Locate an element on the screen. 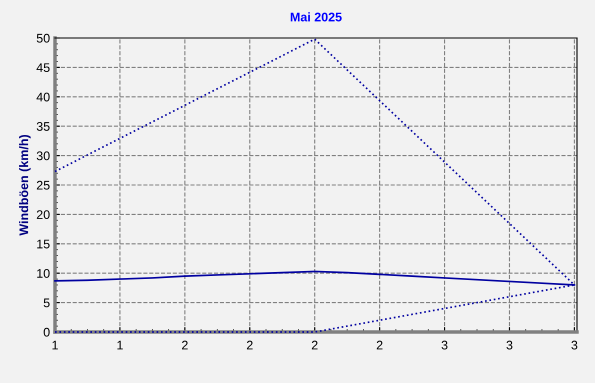  y-tick-label: 30 is located at coordinates (43, 155).